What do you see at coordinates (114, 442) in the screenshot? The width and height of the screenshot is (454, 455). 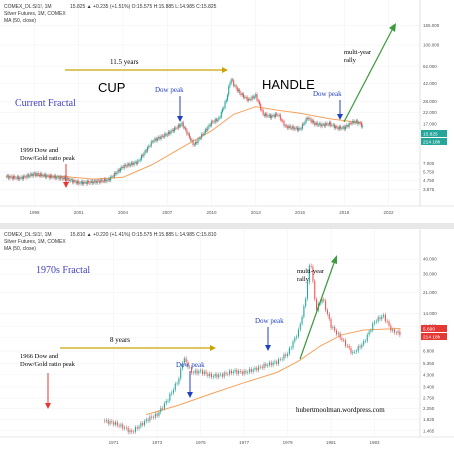 I see `x-tick-label: 1971` at bounding box center [114, 442].